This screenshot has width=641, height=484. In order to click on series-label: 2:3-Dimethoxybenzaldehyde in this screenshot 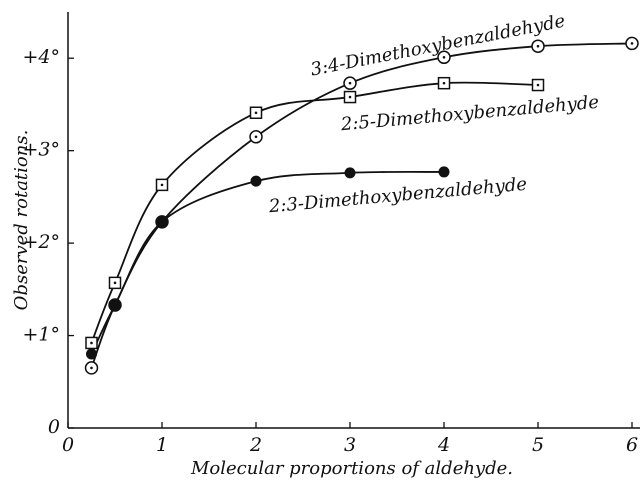, I will do `click(397, 196)`.